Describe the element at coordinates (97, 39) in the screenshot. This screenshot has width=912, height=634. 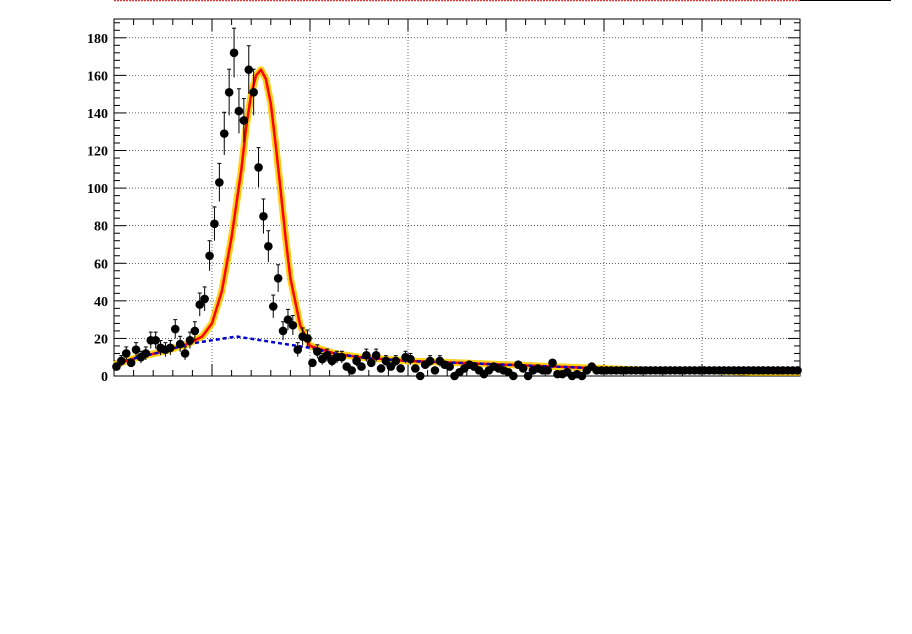
I see `y-tick-label: 180` at that location.